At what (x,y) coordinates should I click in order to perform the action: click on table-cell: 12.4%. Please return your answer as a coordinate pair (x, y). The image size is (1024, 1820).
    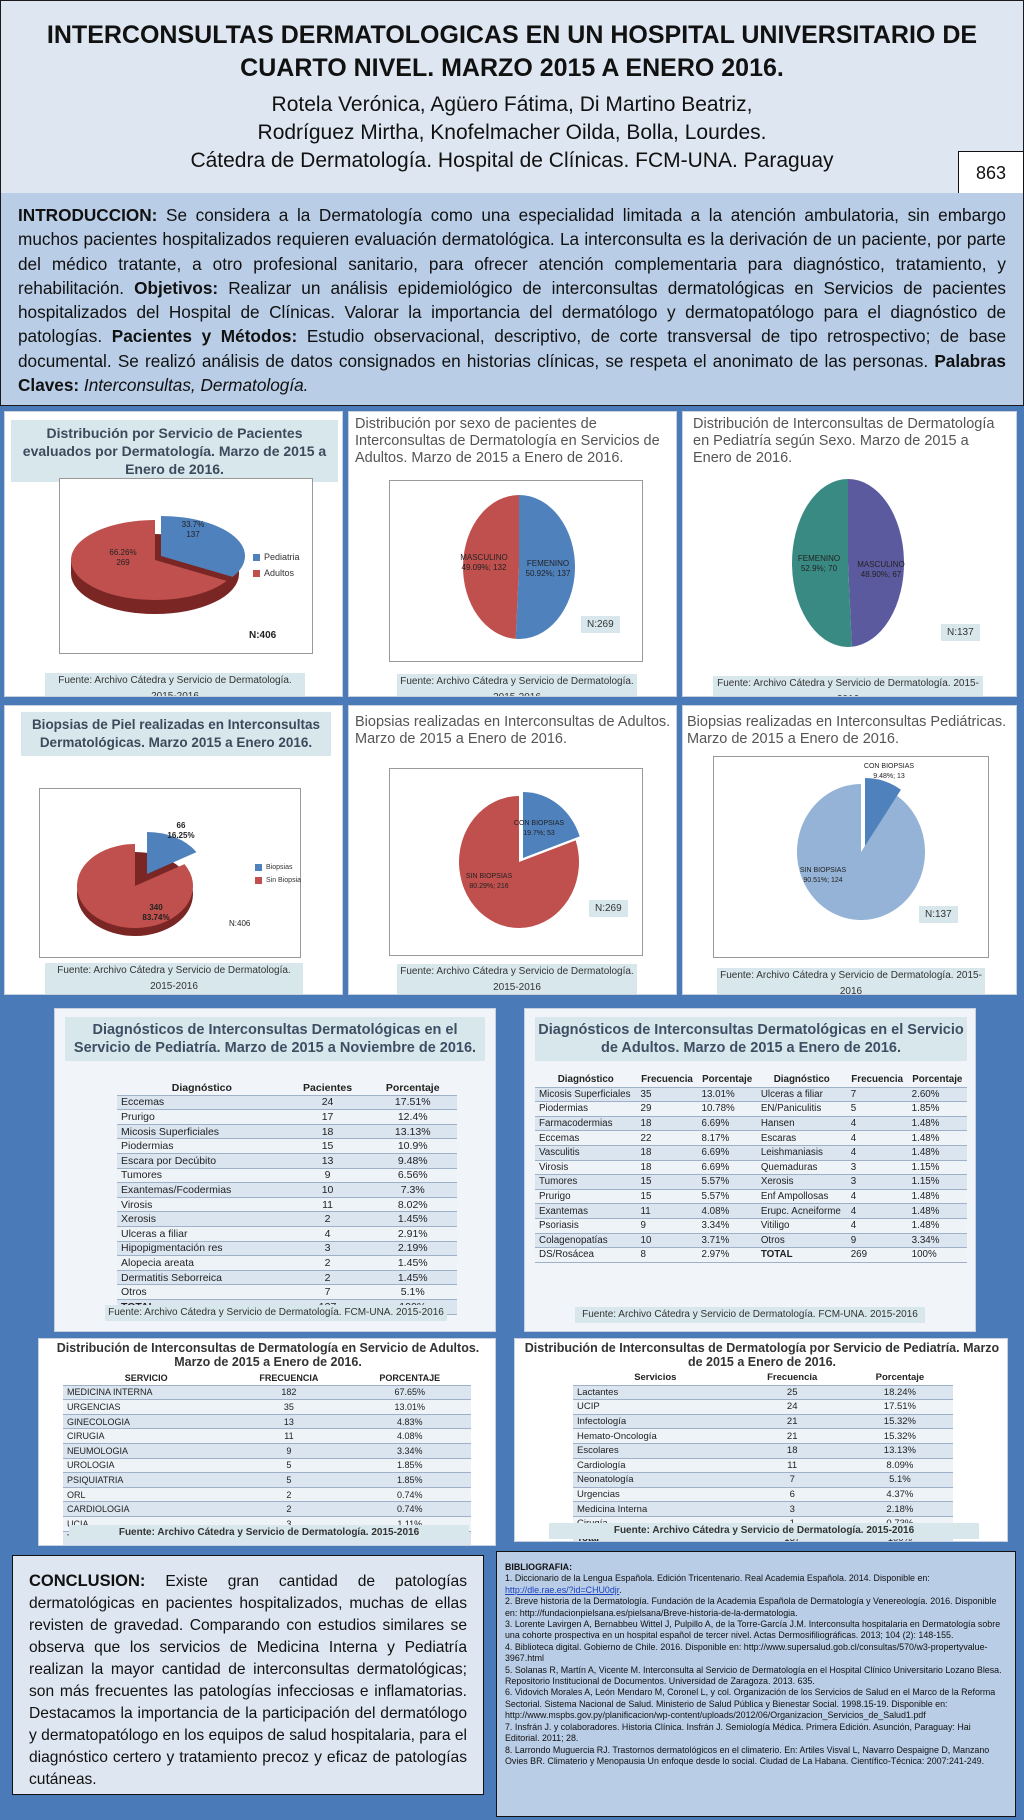
    Looking at the image, I should click on (412, 1117).